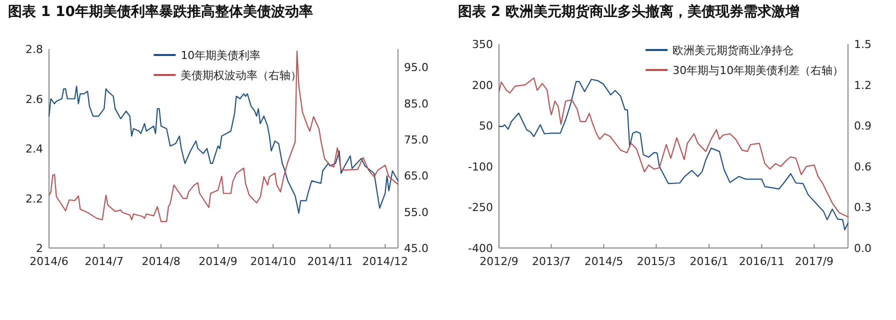 This screenshot has height=320, width=896. I want to click on y2-tick-label: 0.9, so click(863, 126).